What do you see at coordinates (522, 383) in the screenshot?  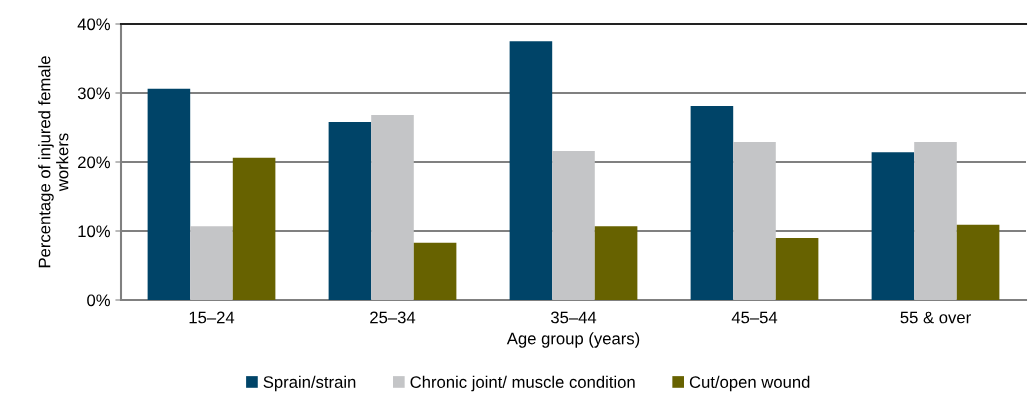 I see `legend-label: Chronic joint/ muscle condition` at bounding box center [522, 383].